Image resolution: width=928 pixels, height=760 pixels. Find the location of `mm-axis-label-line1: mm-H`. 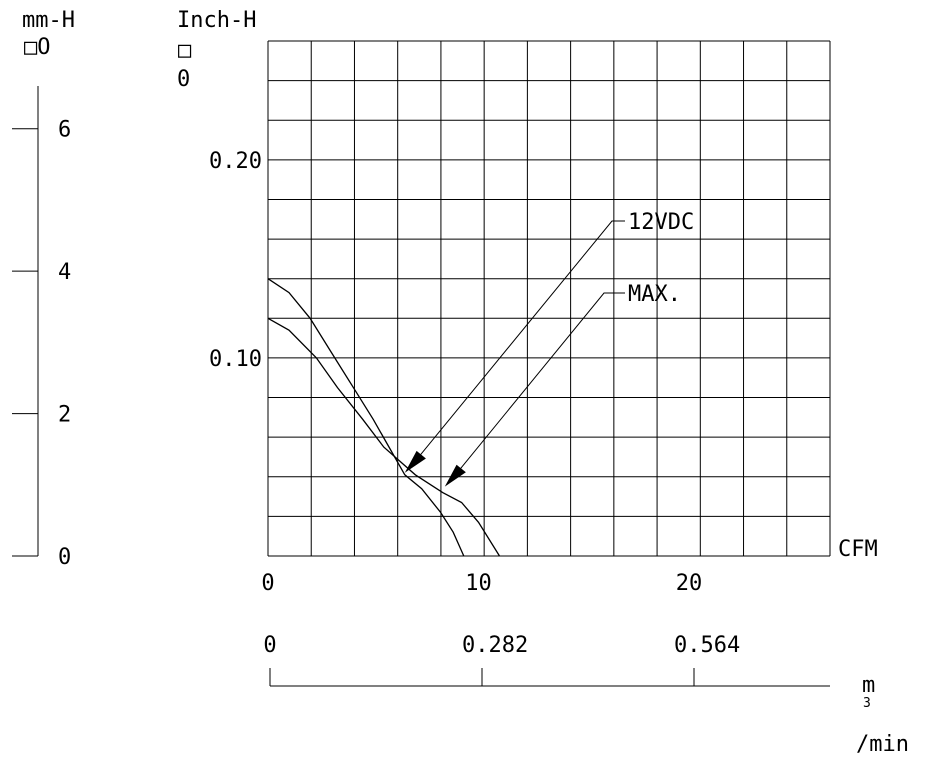

mm-axis-label-line1: mm-H is located at coordinates (48, 20).